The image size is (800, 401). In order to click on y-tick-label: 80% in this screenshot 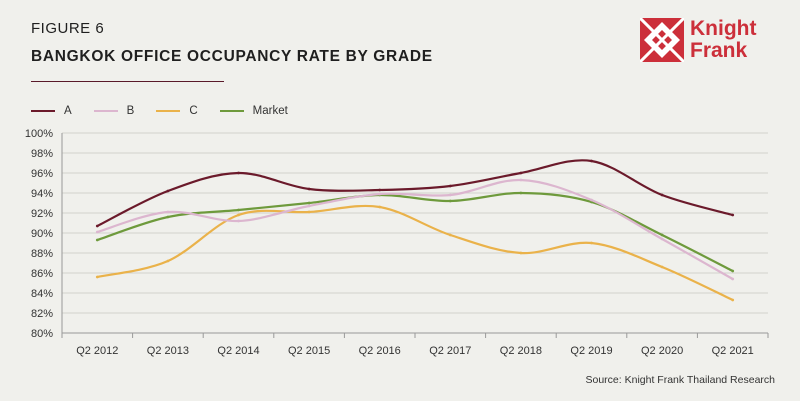, I will do `click(42, 334)`.